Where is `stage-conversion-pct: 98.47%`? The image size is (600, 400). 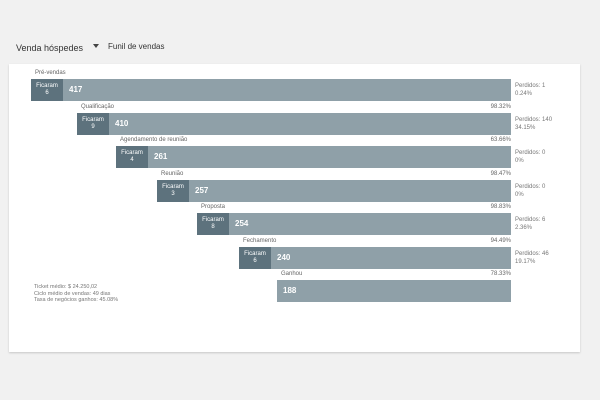
stage-conversion-pct: 98.47% is located at coordinates (500, 173).